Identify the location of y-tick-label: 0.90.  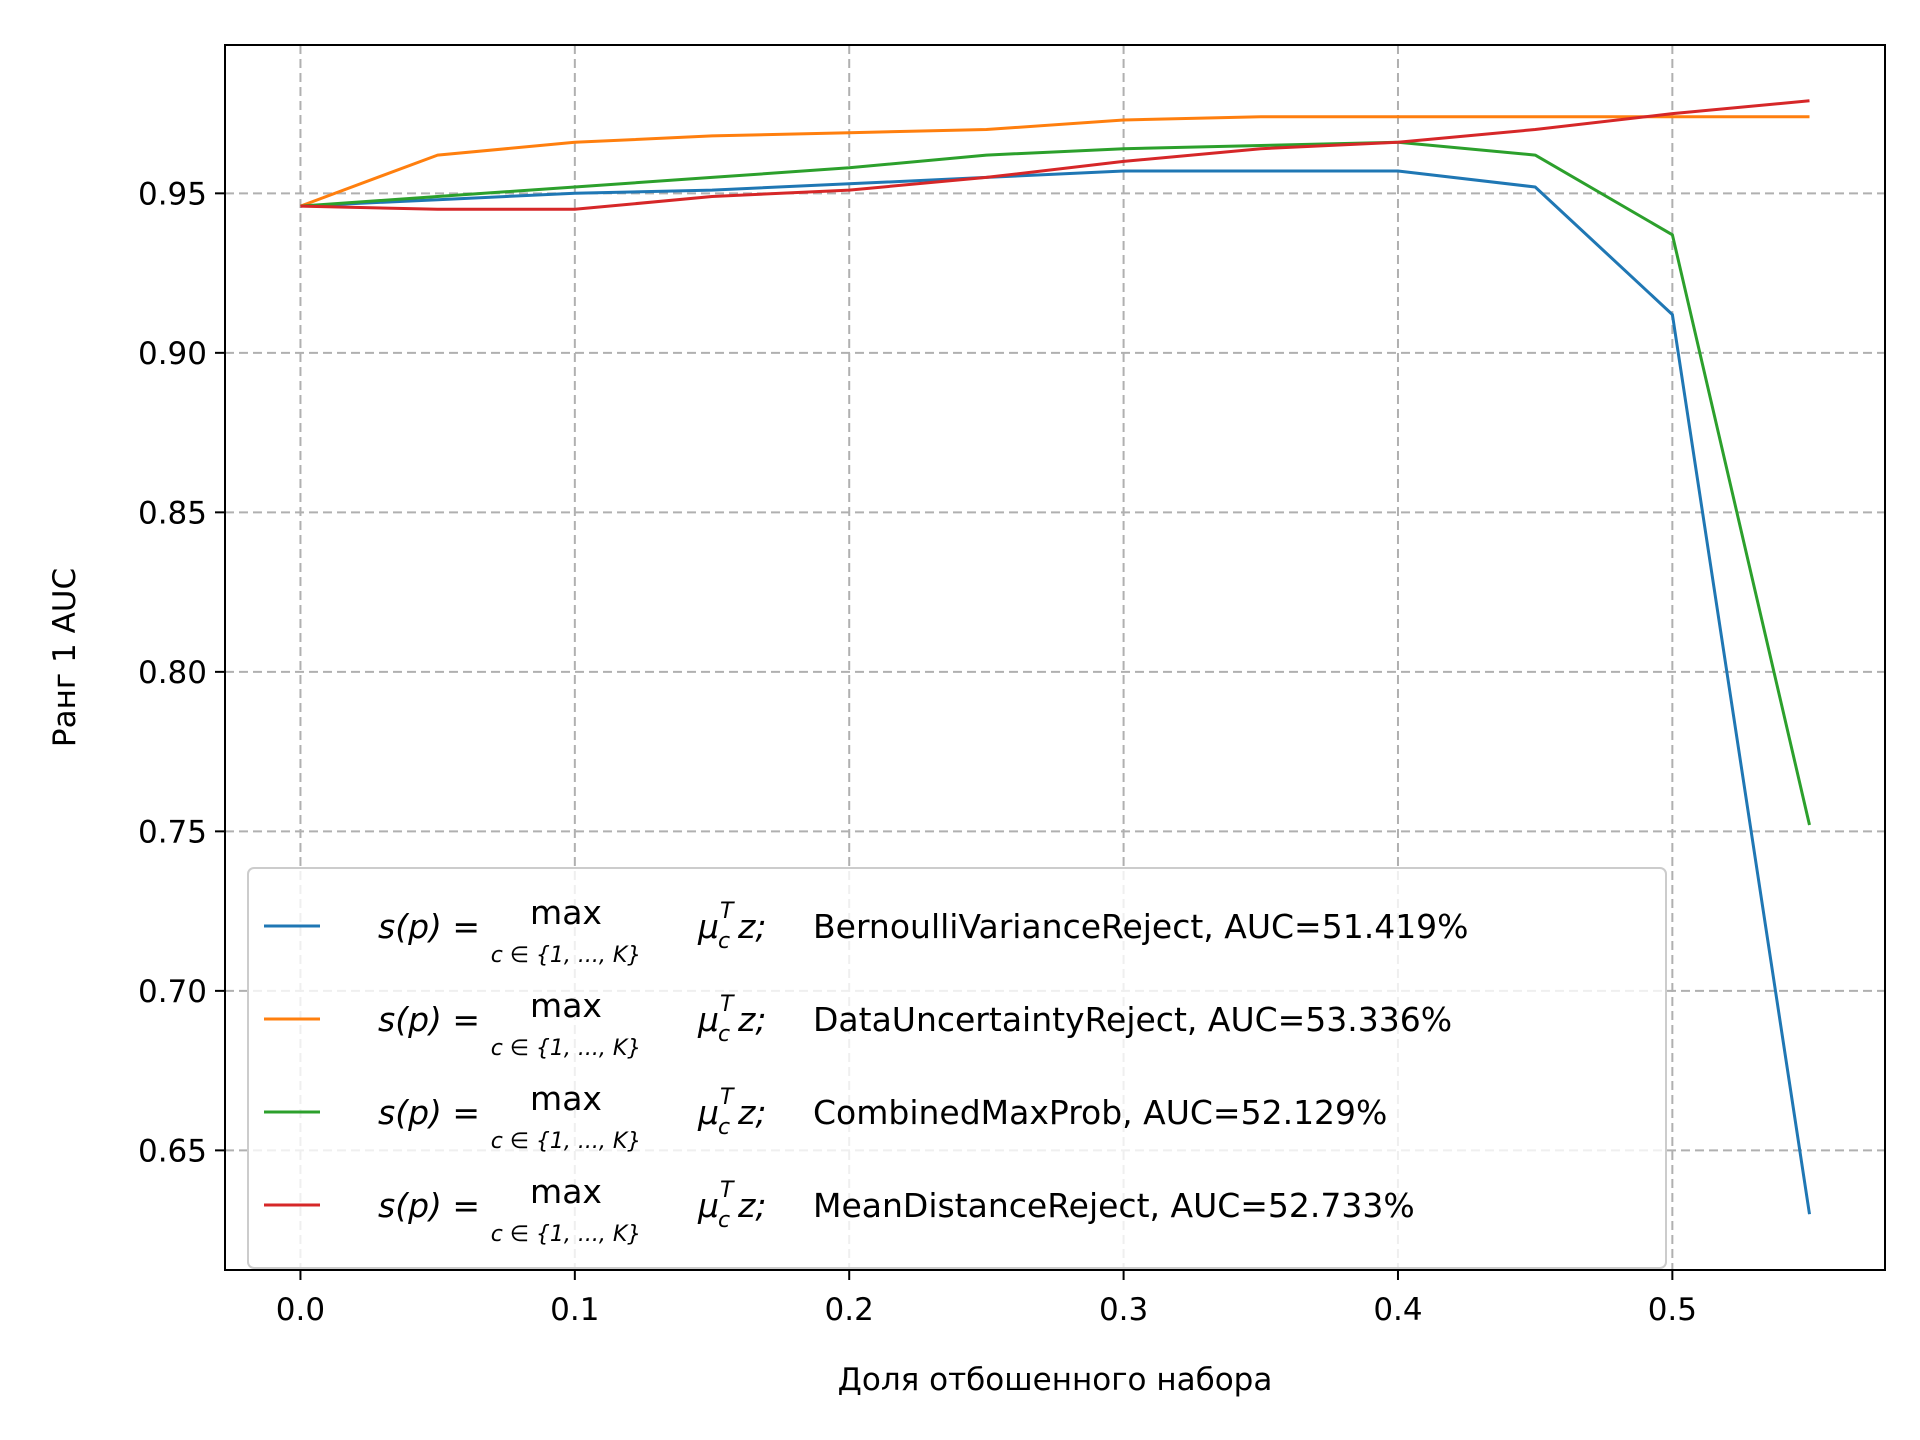
(172, 354).